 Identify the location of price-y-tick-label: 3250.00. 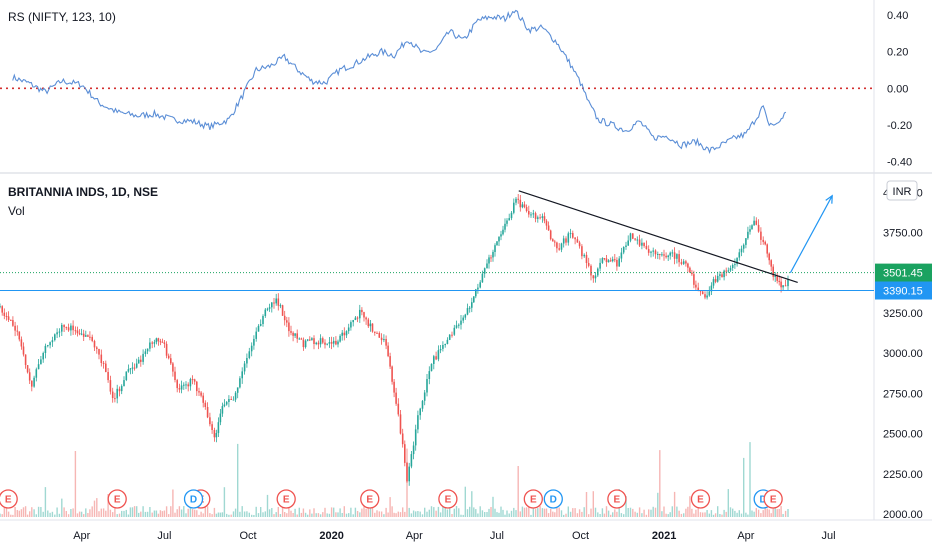
(903, 314).